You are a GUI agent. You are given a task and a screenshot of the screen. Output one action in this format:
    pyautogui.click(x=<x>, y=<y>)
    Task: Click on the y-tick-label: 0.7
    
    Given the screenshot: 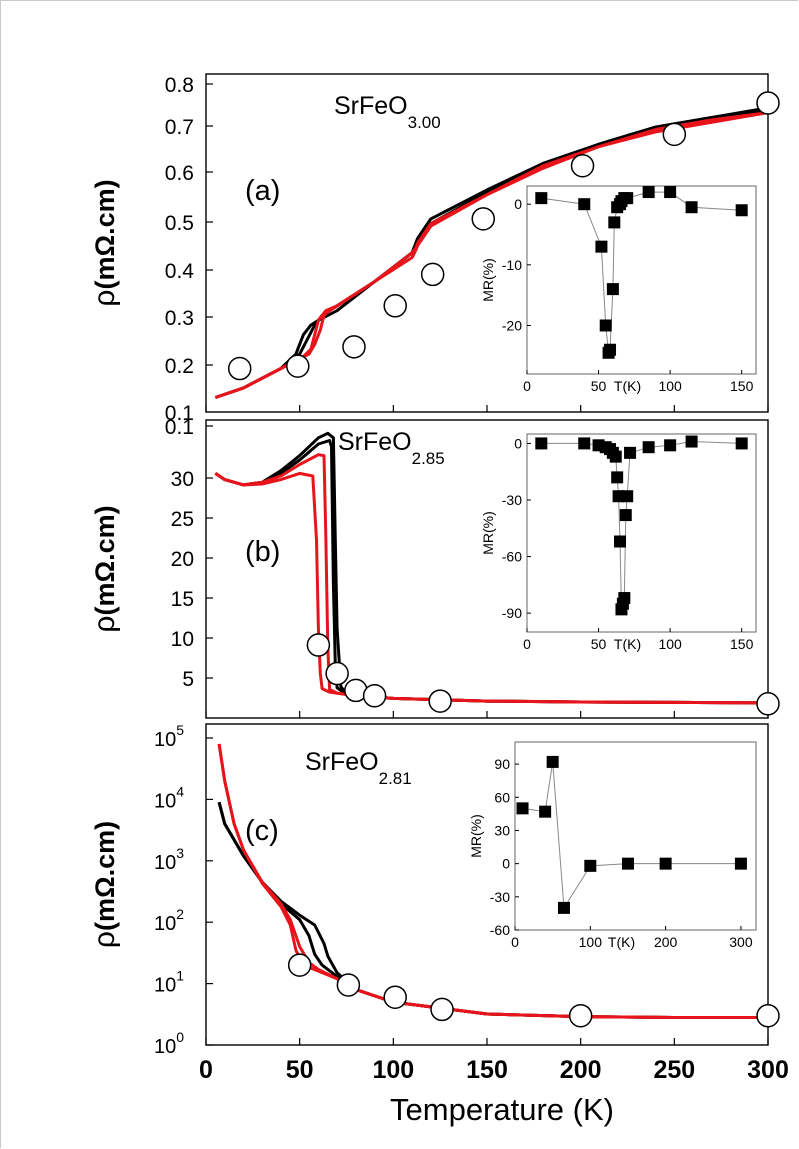 What is the action you would take?
    pyautogui.click(x=179, y=127)
    